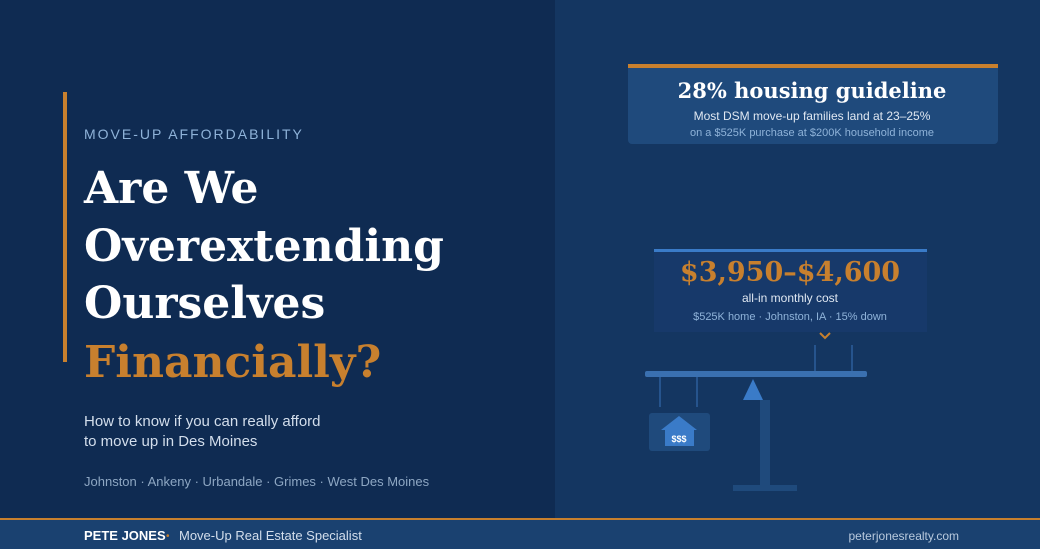 The height and width of the screenshot is (549, 1040). Describe the element at coordinates (232, 362) in the screenshot. I see `title-highlight: Financially?` at that location.